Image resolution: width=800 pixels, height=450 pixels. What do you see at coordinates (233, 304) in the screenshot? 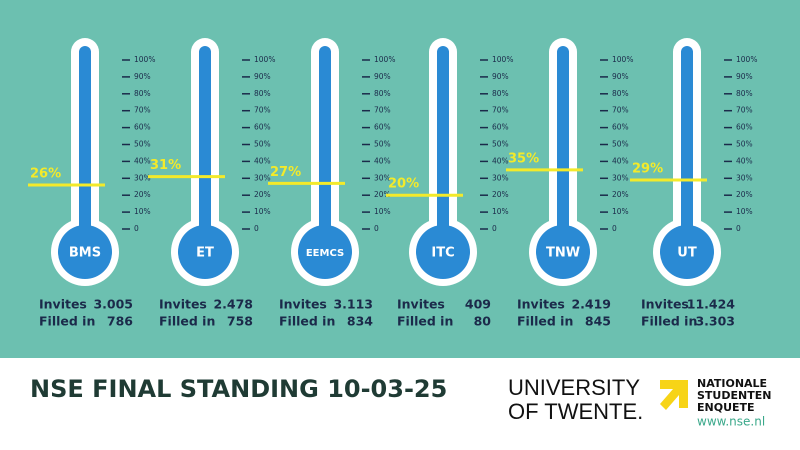
I see `invites-value: 2.478` at bounding box center [233, 304].